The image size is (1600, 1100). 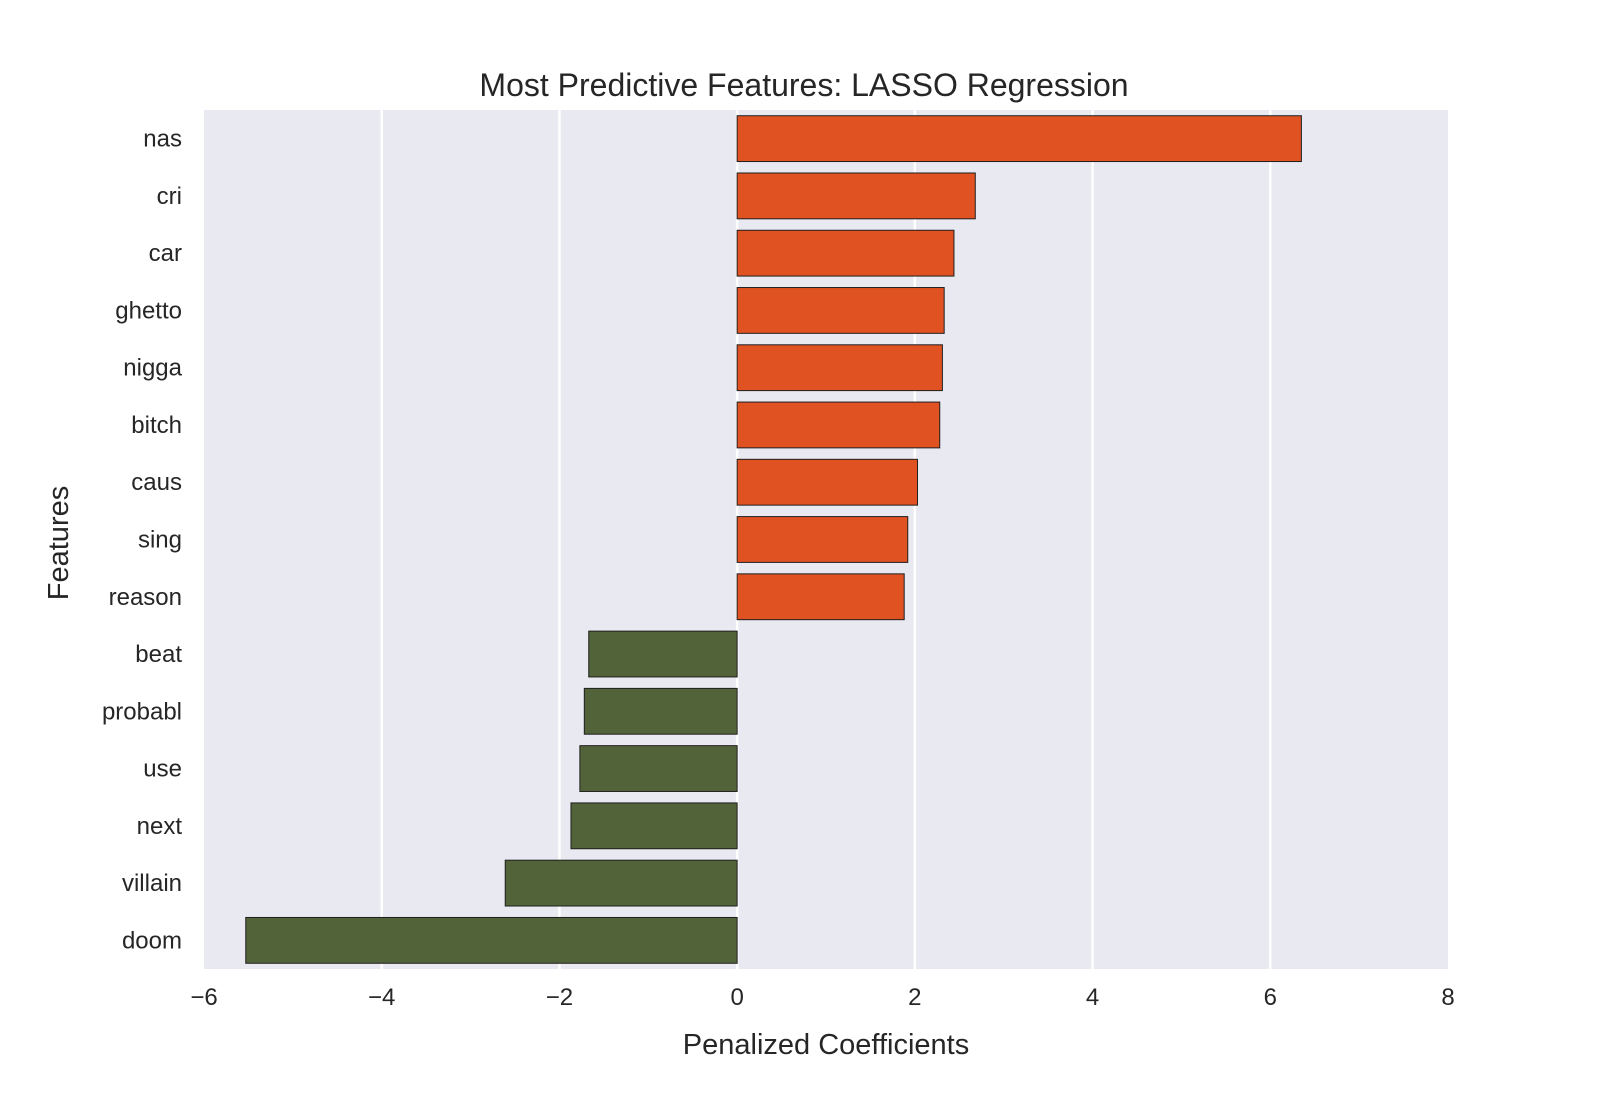 I want to click on y-tick-label: caus, so click(x=156, y=482).